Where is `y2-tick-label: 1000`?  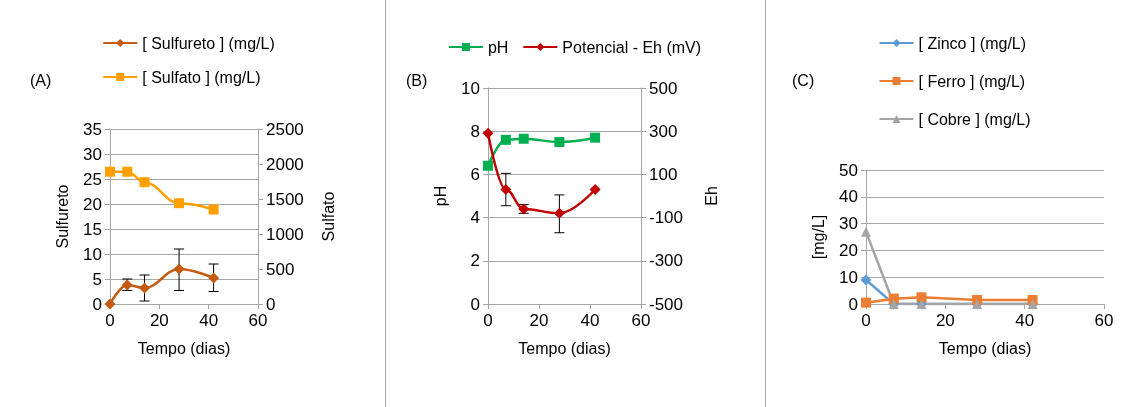 y2-tick-label: 1000 is located at coordinates (285, 234).